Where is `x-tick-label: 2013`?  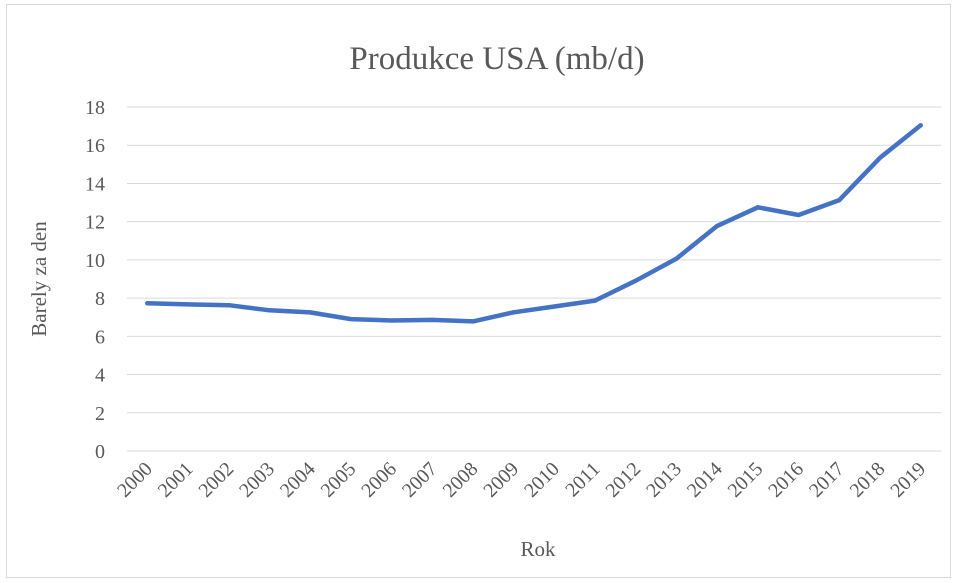 x-tick-label: 2013 is located at coordinates (664, 480).